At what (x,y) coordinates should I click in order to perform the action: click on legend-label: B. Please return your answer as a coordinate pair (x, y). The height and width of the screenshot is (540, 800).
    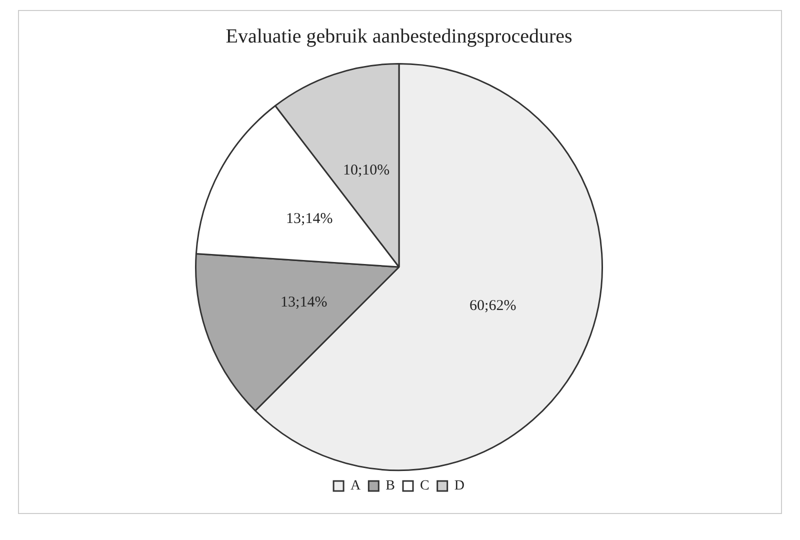
    Looking at the image, I should click on (391, 486).